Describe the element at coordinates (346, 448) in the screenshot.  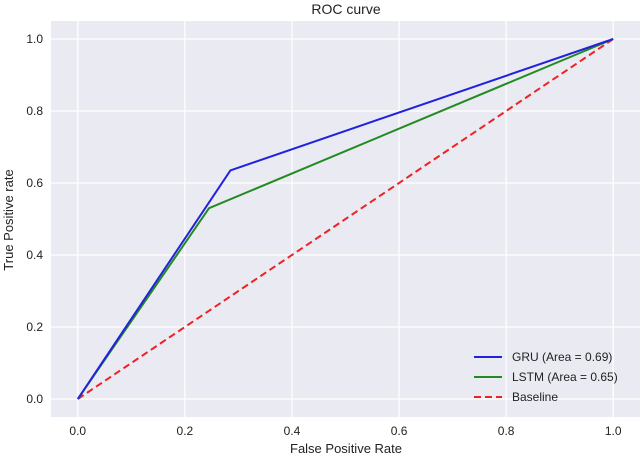
I see `x-axis-label: False Positive Rate` at that location.